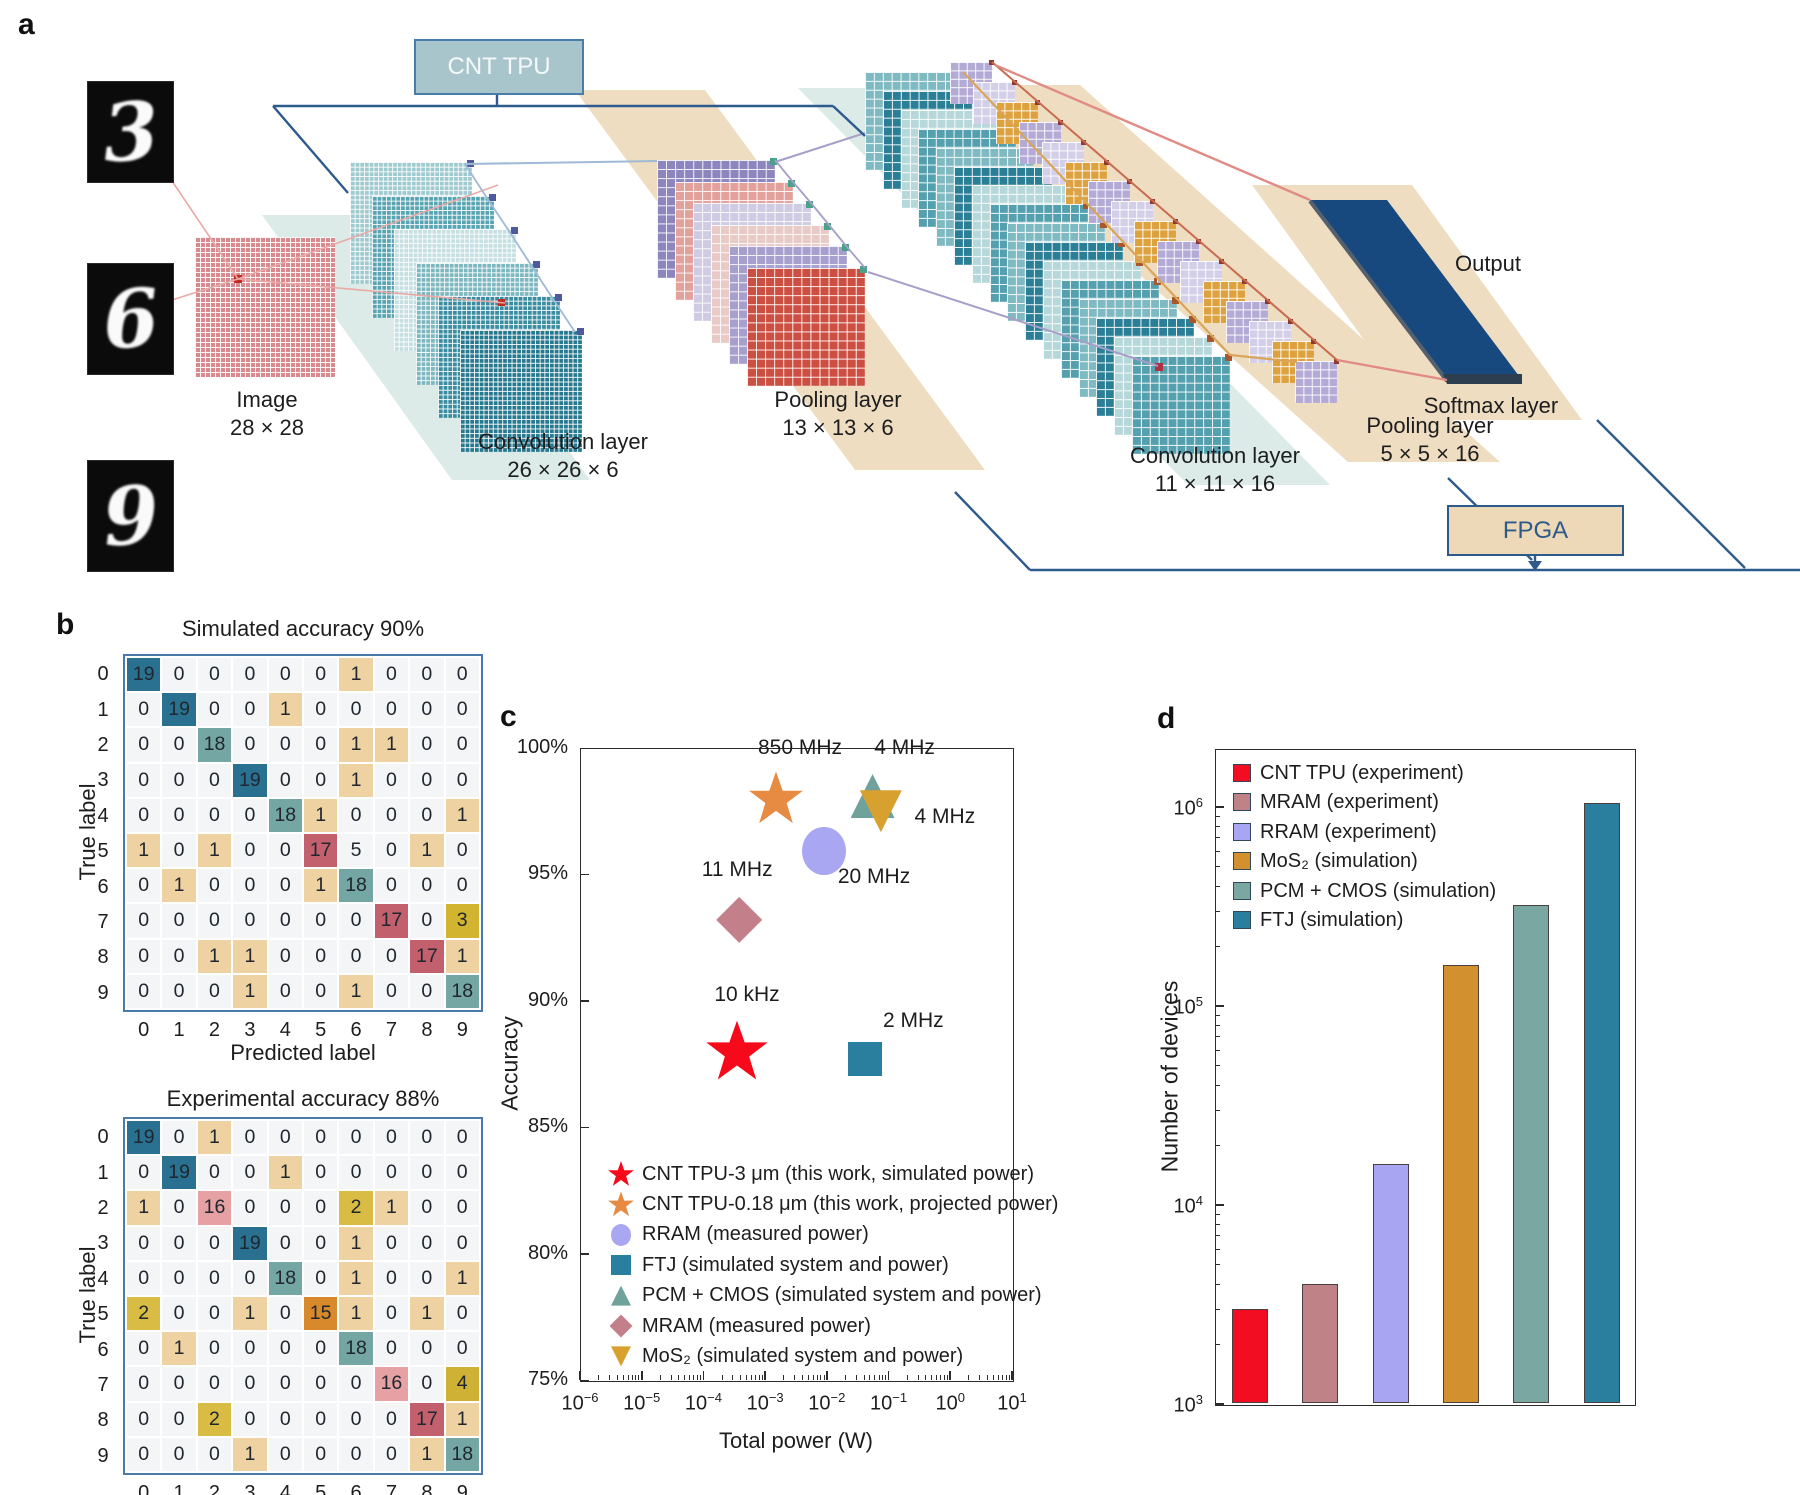  I want to click on col-tick-3: 3, so click(250, 1488).